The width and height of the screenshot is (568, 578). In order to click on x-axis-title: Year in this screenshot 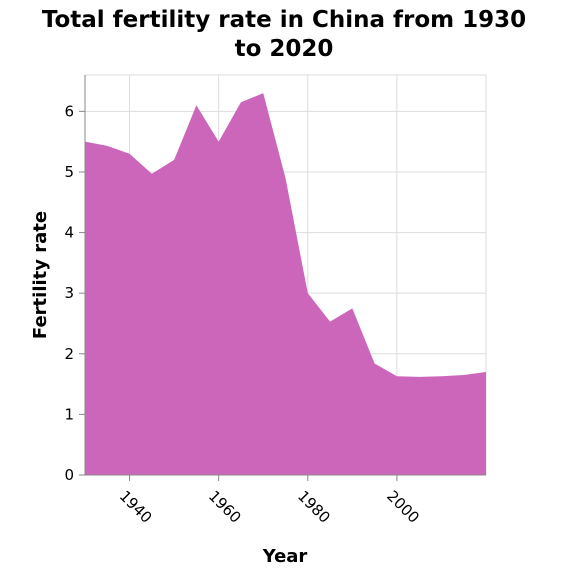, I will do `click(285, 556)`.